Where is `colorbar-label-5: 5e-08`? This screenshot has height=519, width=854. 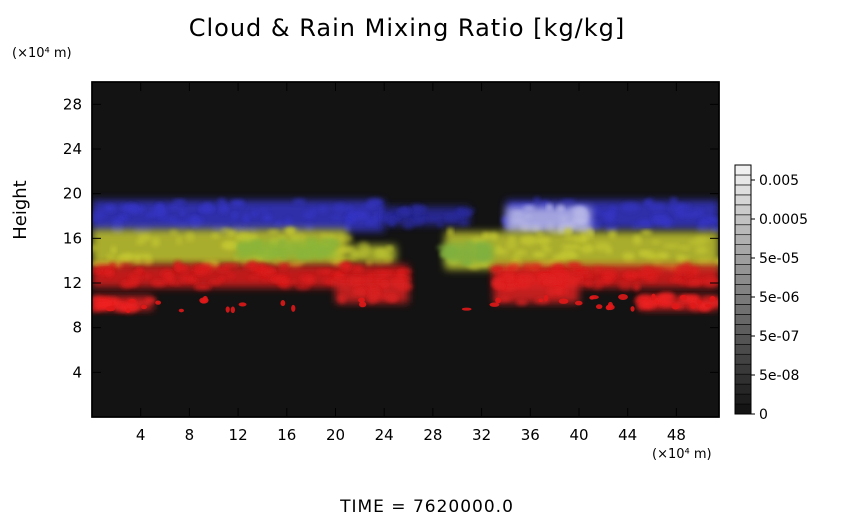 colorbar-label-5: 5e-08 is located at coordinates (779, 376).